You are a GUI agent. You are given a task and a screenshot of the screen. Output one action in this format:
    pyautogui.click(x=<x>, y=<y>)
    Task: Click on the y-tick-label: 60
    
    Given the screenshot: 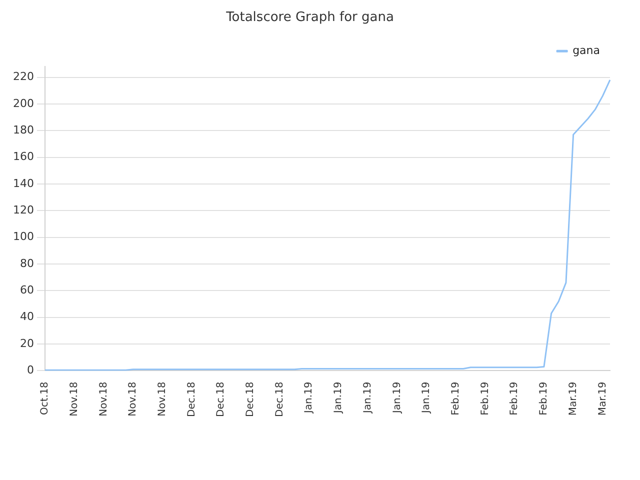 What is the action you would take?
    pyautogui.click(x=27, y=290)
    